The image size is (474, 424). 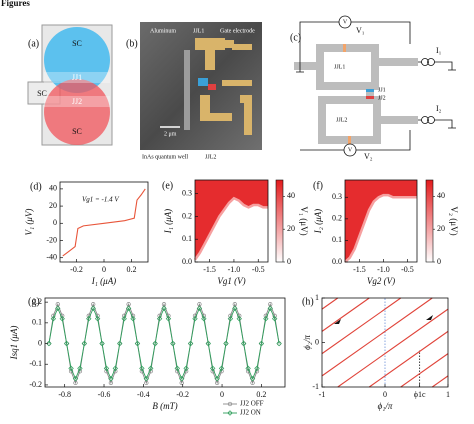 I want to click on colorbar-label: V₁ (μV), so click(x=304, y=220).